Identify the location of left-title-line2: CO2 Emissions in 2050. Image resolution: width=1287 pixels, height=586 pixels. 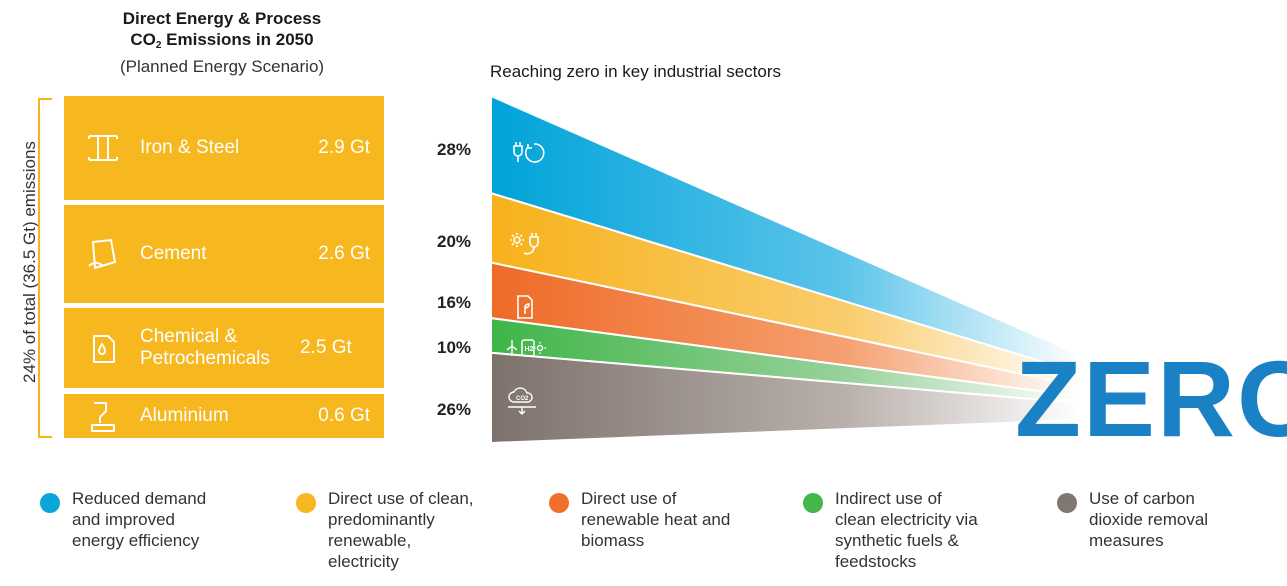
(222, 40).